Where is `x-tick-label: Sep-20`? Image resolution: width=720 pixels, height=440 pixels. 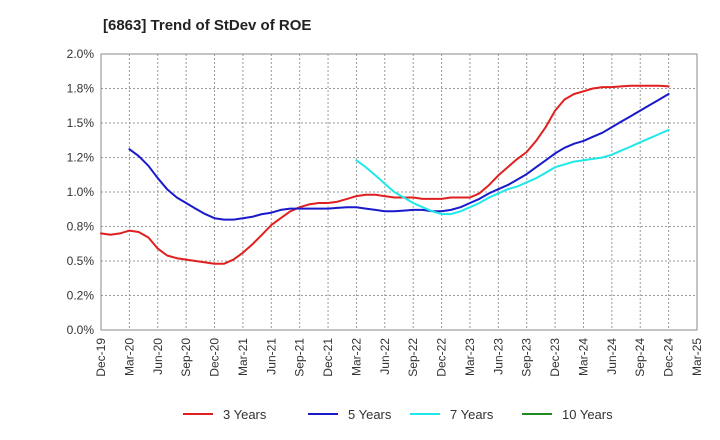 x-tick-label: Sep-20 is located at coordinates (186, 357).